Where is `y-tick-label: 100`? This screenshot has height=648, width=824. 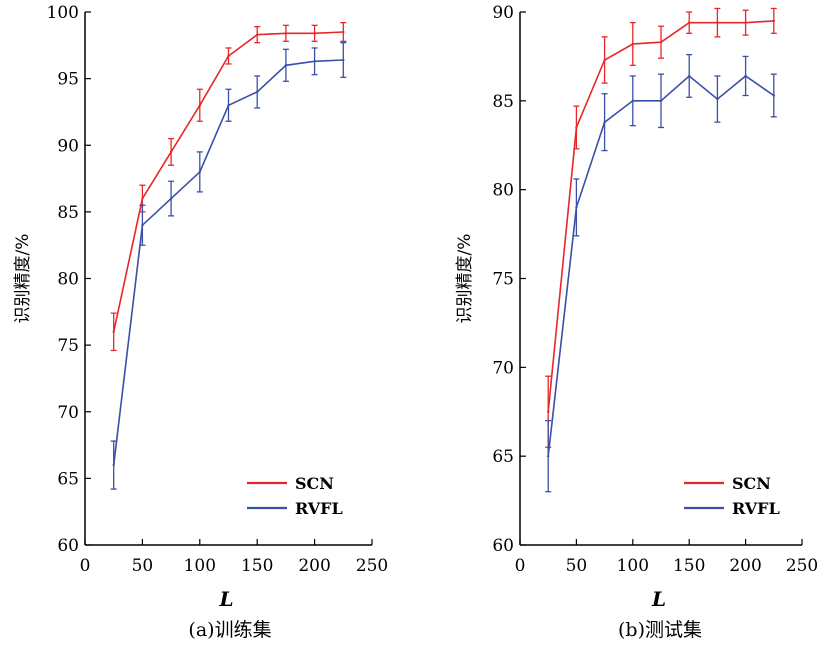
y-tick-label: 100 is located at coordinates (63, 13).